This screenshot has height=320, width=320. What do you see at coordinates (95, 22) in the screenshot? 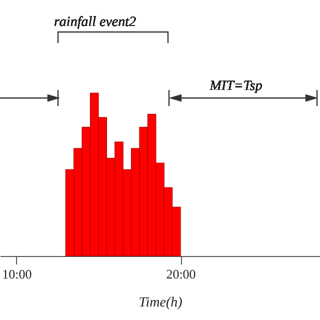
I see `text: rainfall event2` at bounding box center [95, 22].